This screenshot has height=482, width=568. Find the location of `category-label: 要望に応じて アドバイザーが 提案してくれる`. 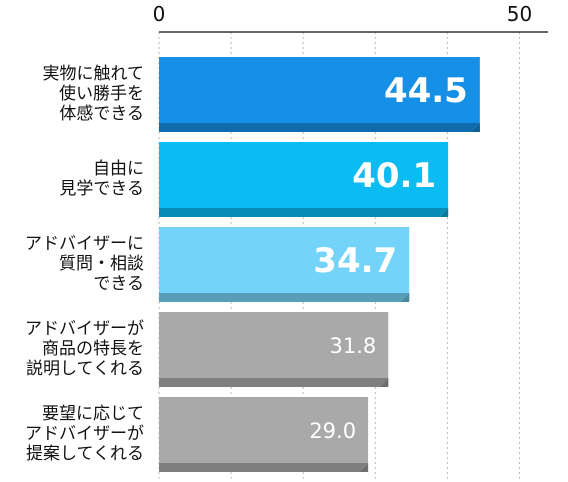

category-label: 要望に応じて アドバイザーが 提案してくれる is located at coordinates (84, 434).